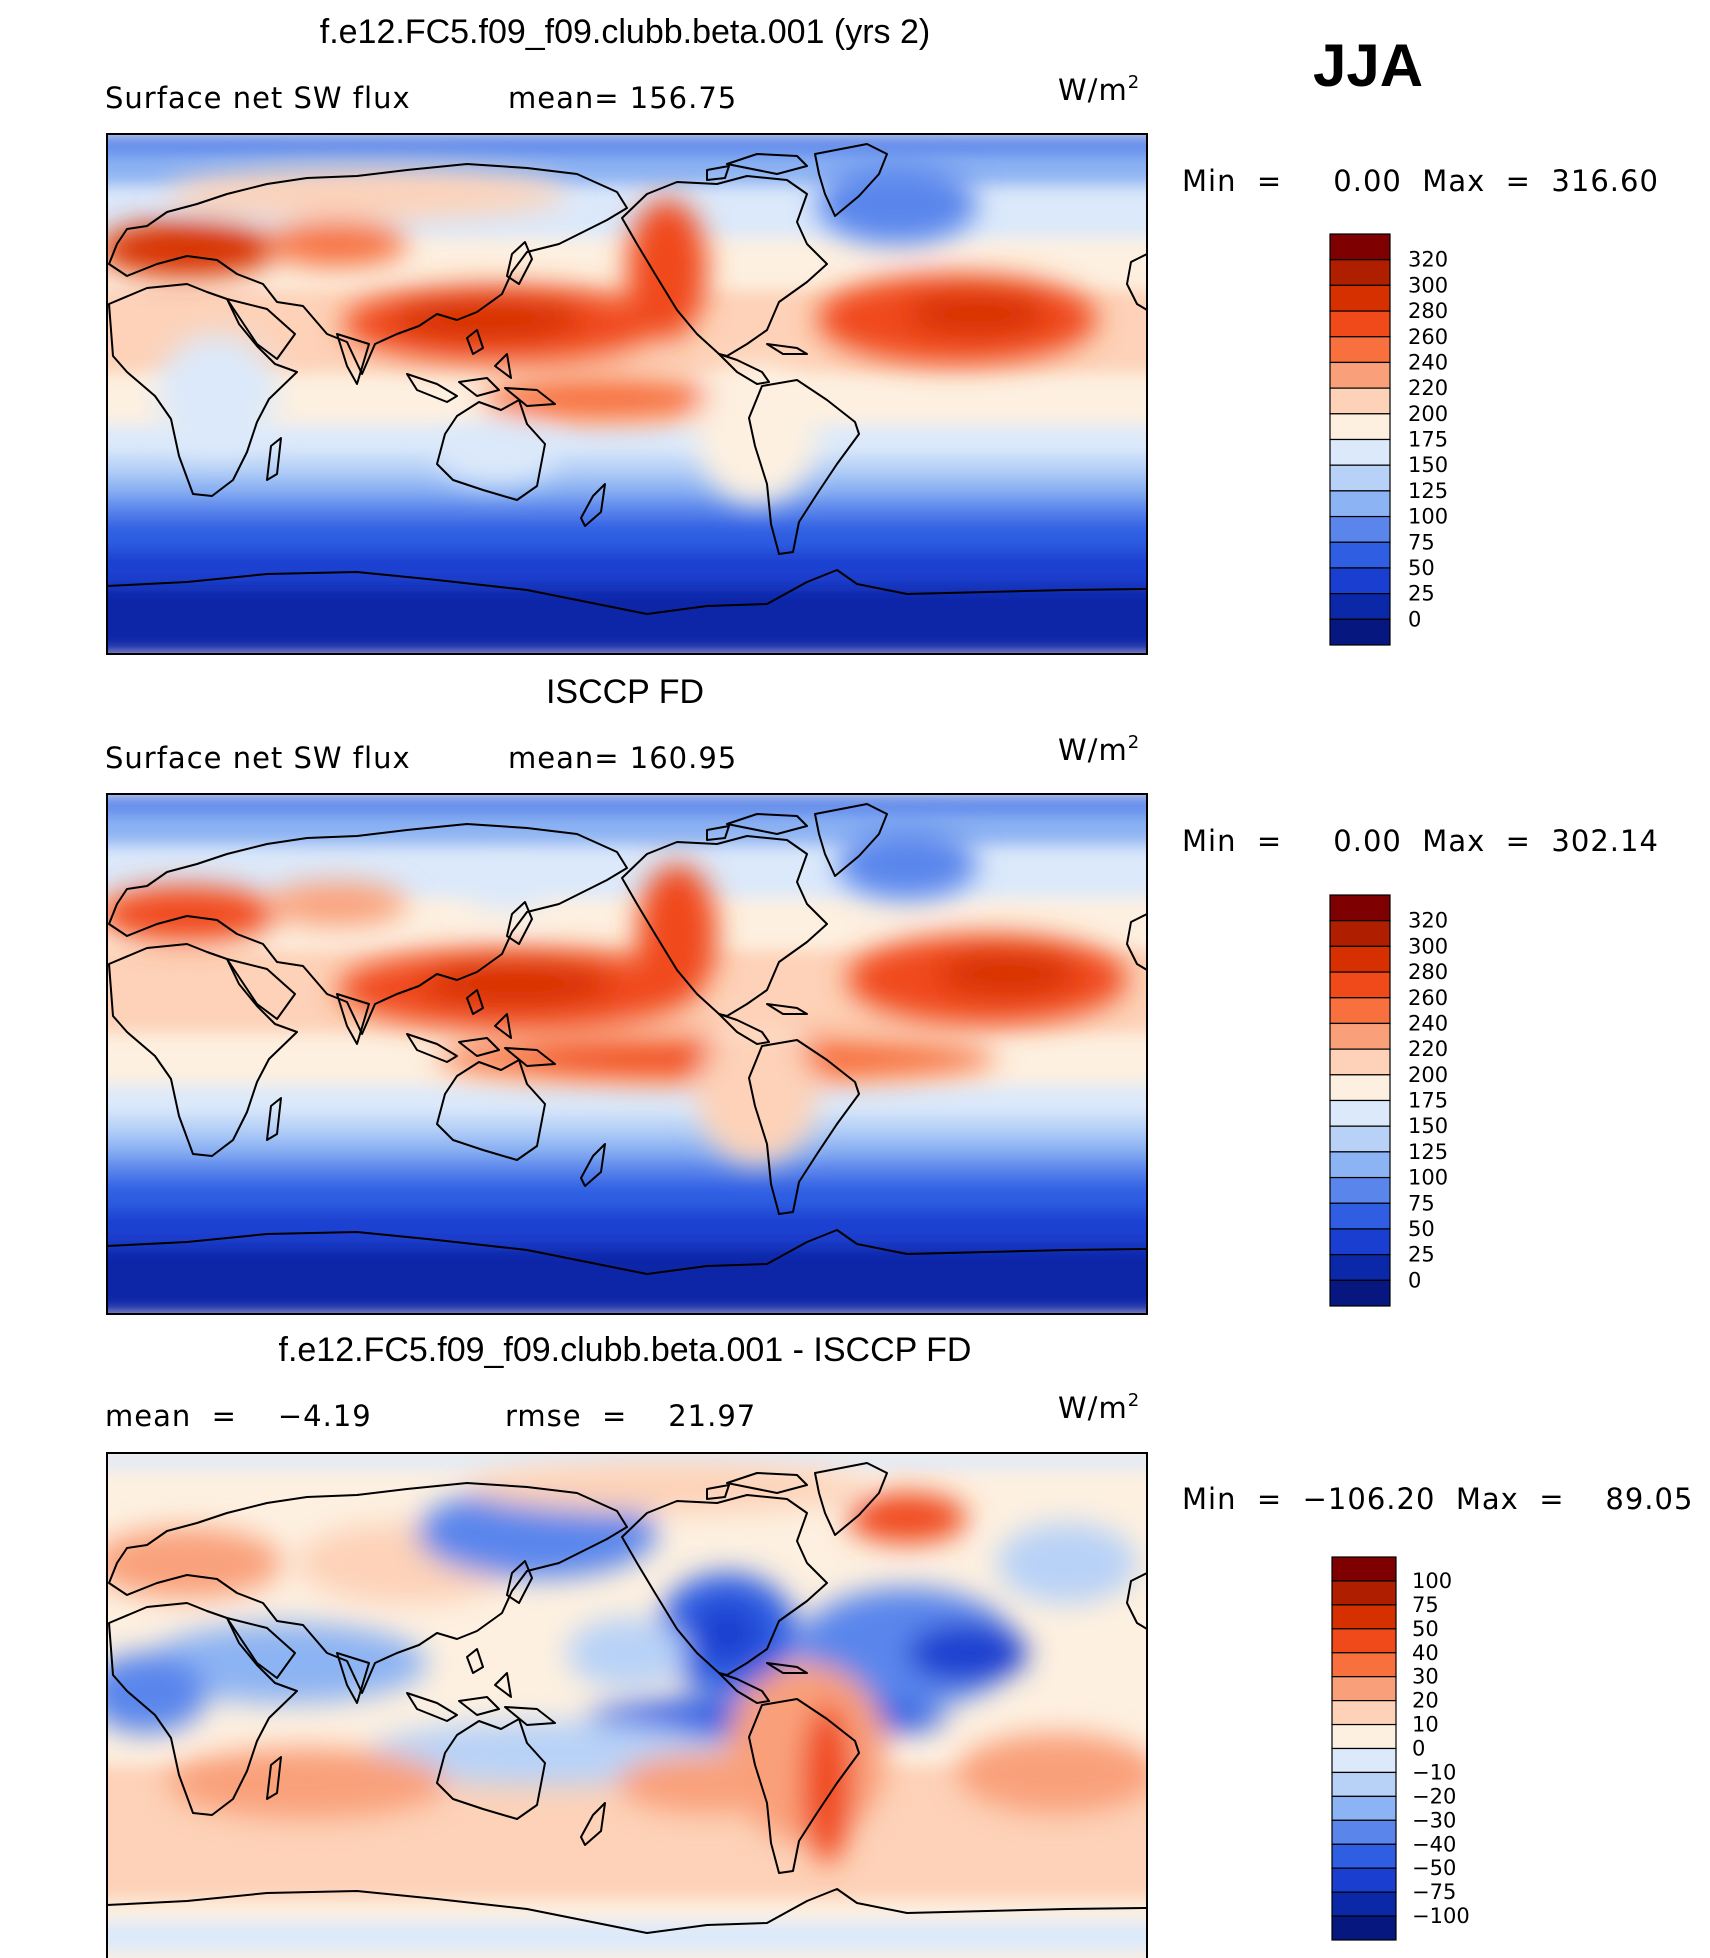 Image resolution: width=1710 pixels, height=1958 pixels. What do you see at coordinates (1428, 260) in the screenshot?
I see `colorbar-tick-label: 320` at bounding box center [1428, 260].